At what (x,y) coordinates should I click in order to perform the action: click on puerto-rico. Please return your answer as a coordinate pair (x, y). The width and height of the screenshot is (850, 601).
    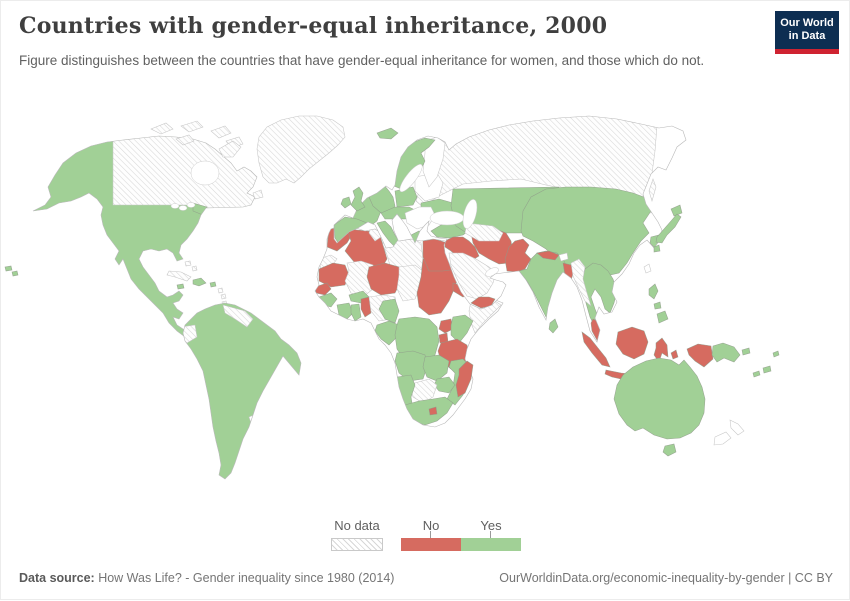
    Looking at the image, I should click on (213, 284).